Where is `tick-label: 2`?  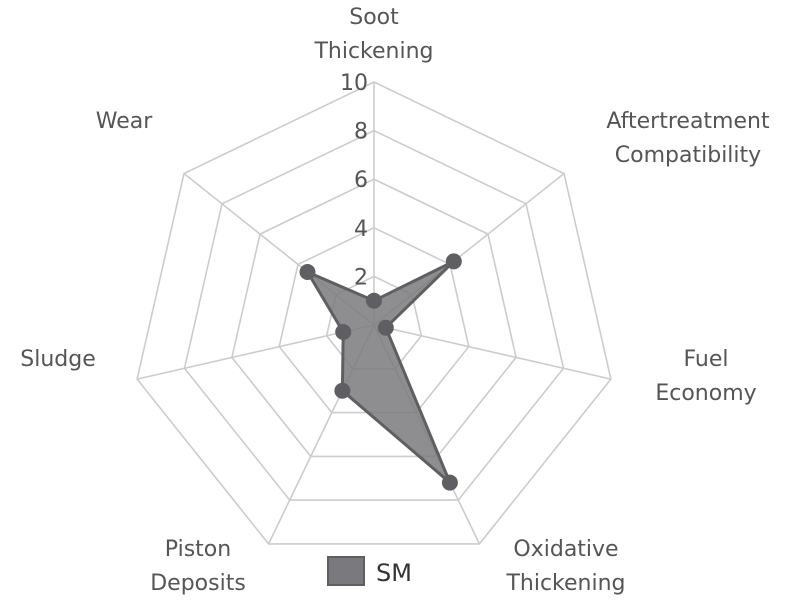
tick-label: 2 is located at coordinates (361, 277).